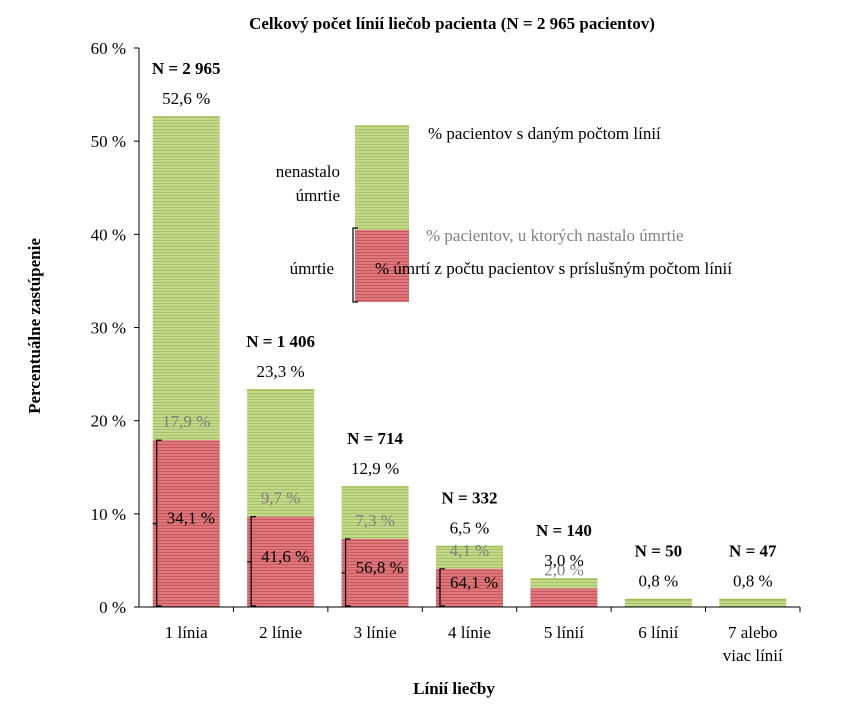  Describe the element at coordinates (564, 632) in the screenshot. I see `x-tick-label: 5 línií` at that location.